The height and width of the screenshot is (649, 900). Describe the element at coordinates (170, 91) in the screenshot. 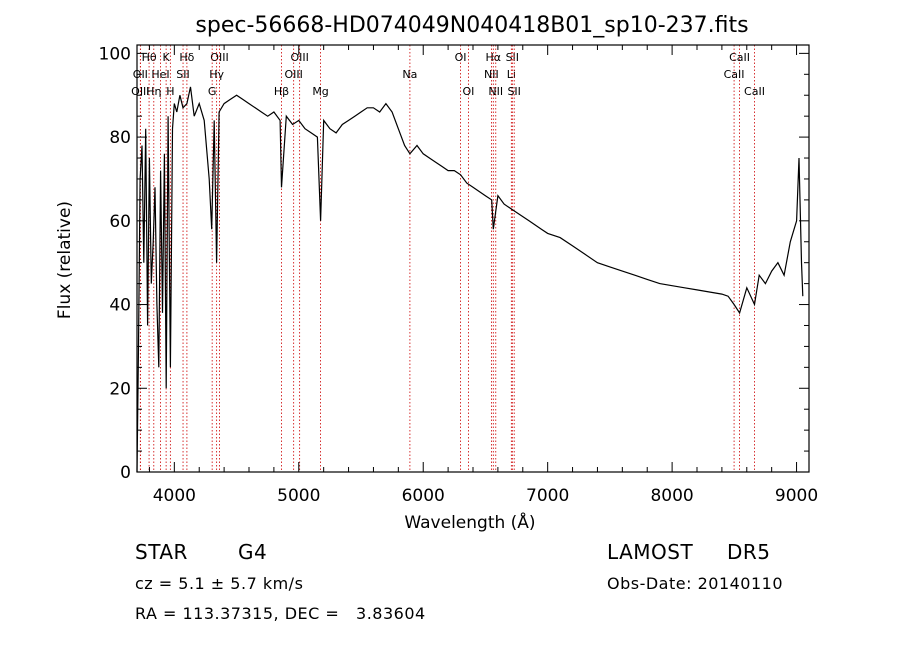

I see `spectral-line-label: H` at that location.